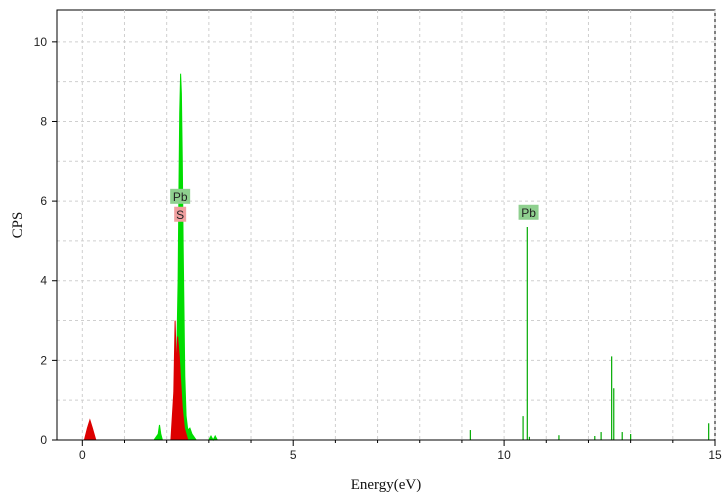 This screenshot has width=722, height=495. Describe the element at coordinates (715, 455) in the screenshot. I see `x-tick-label: 15` at that location.